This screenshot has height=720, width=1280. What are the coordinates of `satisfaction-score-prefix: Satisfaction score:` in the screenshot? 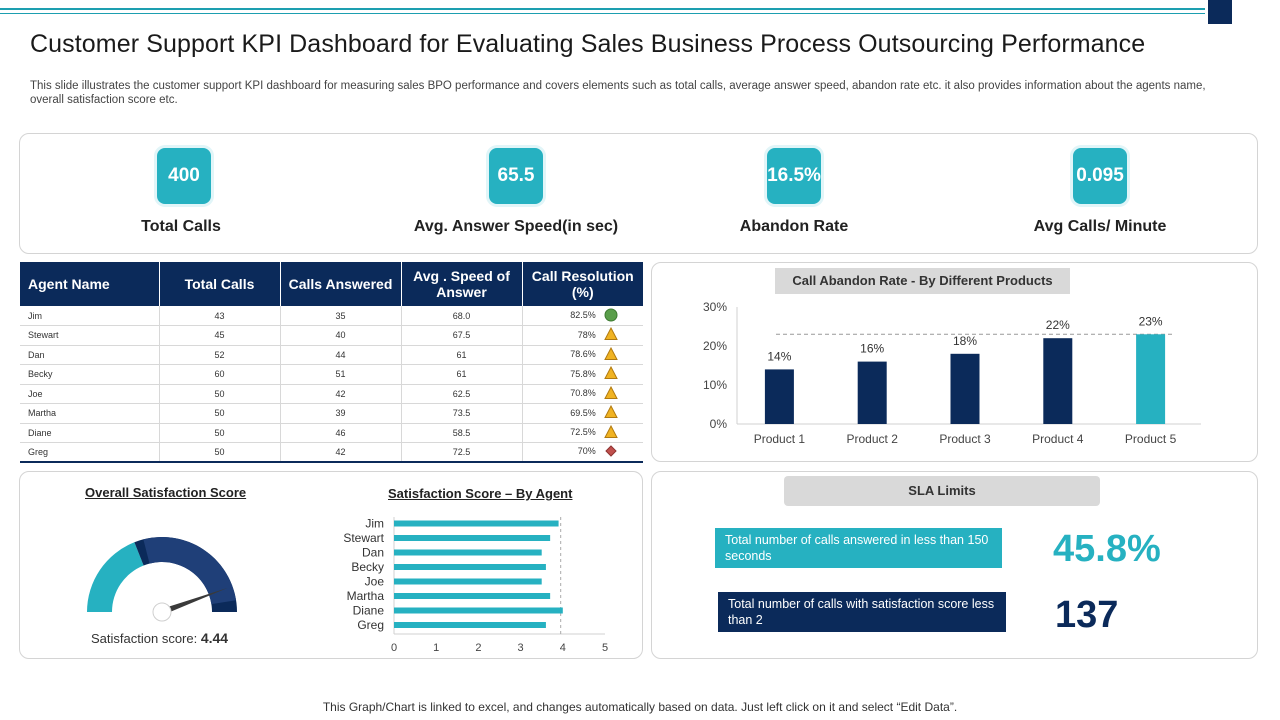 It's located at (146, 638).